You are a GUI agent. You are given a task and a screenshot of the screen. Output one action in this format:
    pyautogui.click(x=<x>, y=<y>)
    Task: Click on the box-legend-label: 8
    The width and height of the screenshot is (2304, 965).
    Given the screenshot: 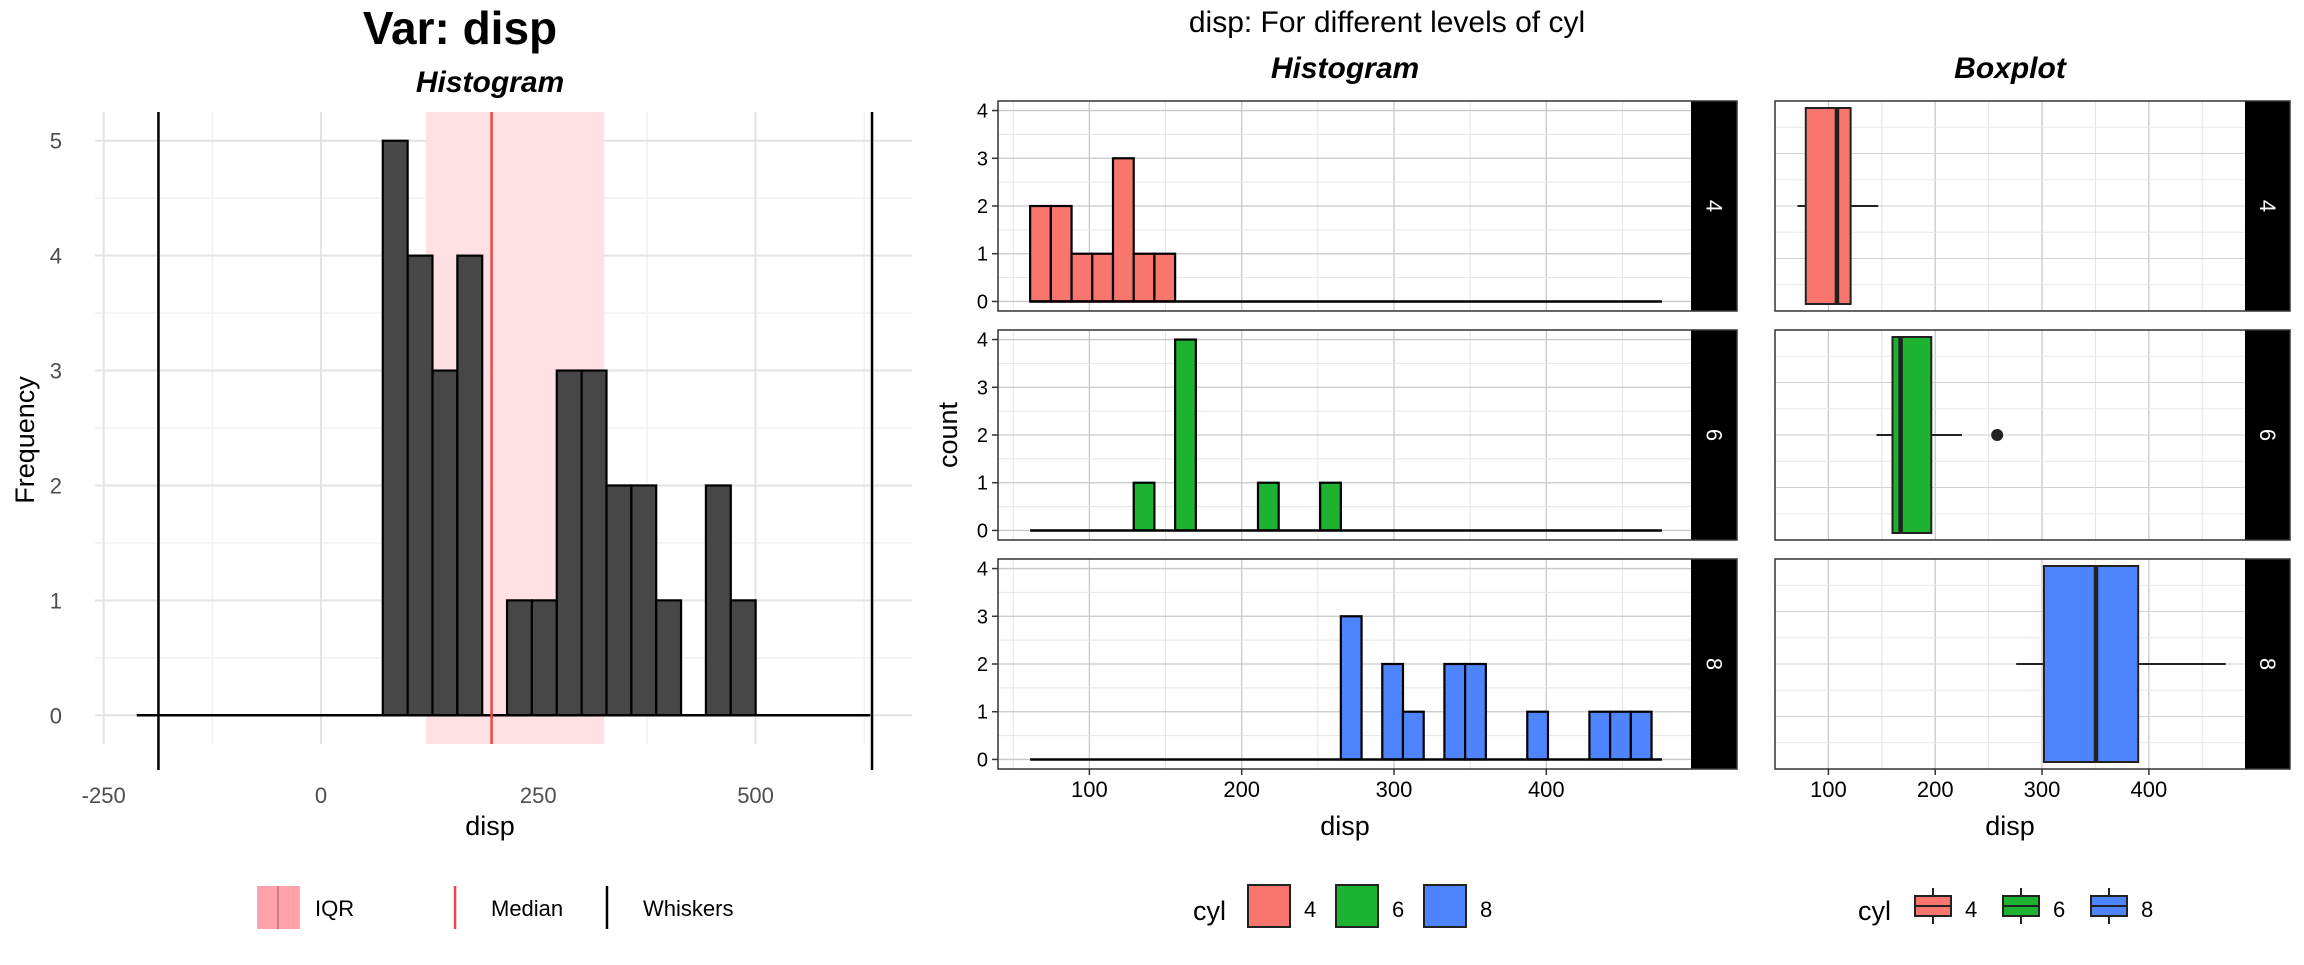 What is the action you would take?
    pyautogui.click(x=2147, y=909)
    